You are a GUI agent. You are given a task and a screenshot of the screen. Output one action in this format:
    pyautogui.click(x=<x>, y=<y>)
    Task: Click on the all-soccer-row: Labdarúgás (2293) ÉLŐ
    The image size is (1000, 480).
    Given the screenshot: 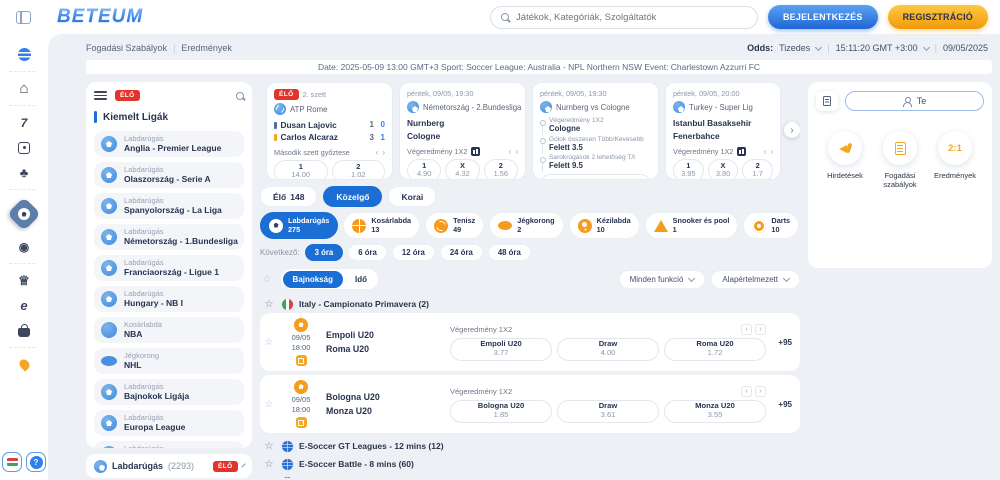 What is the action you would take?
    pyautogui.click(x=169, y=466)
    